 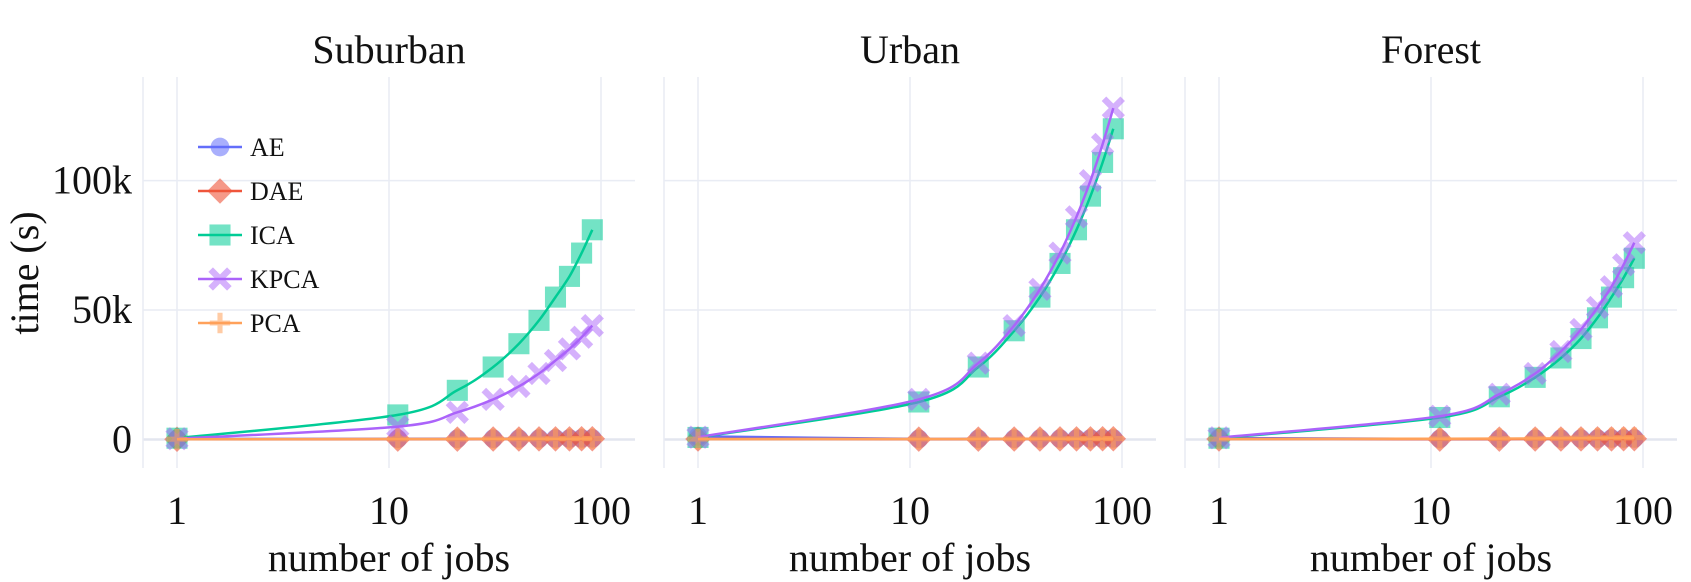 I want to click on y-axis-title: time (s), so click(x=24, y=272).